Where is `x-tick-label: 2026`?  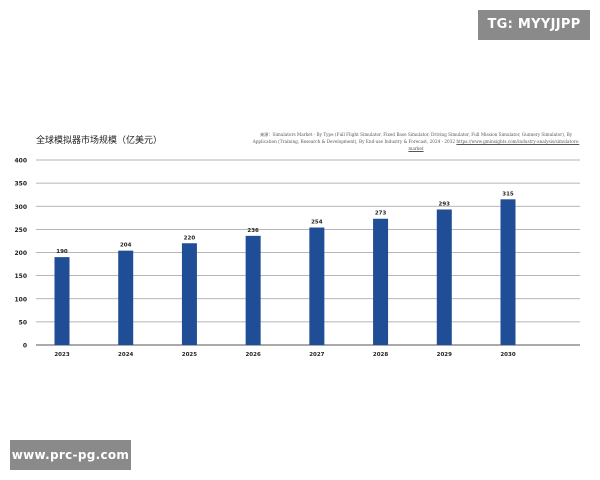 x-tick-label: 2026 is located at coordinates (252, 355).